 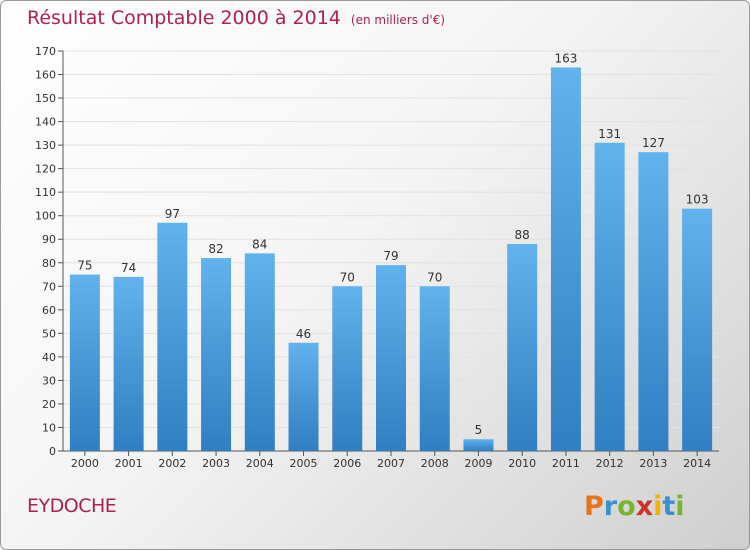 What do you see at coordinates (303, 334) in the screenshot?
I see `data-label: 46` at bounding box center [303, 334].